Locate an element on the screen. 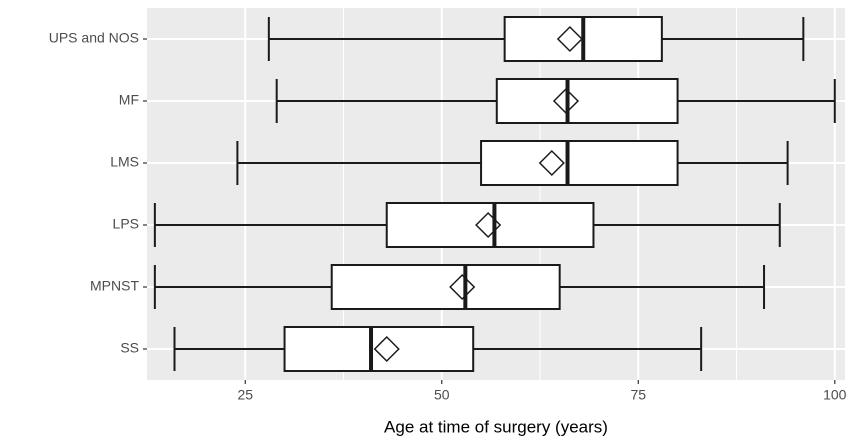 This screenshot has width=859, height=440. y-tick-label: MF is located at coordinates (129, 100).